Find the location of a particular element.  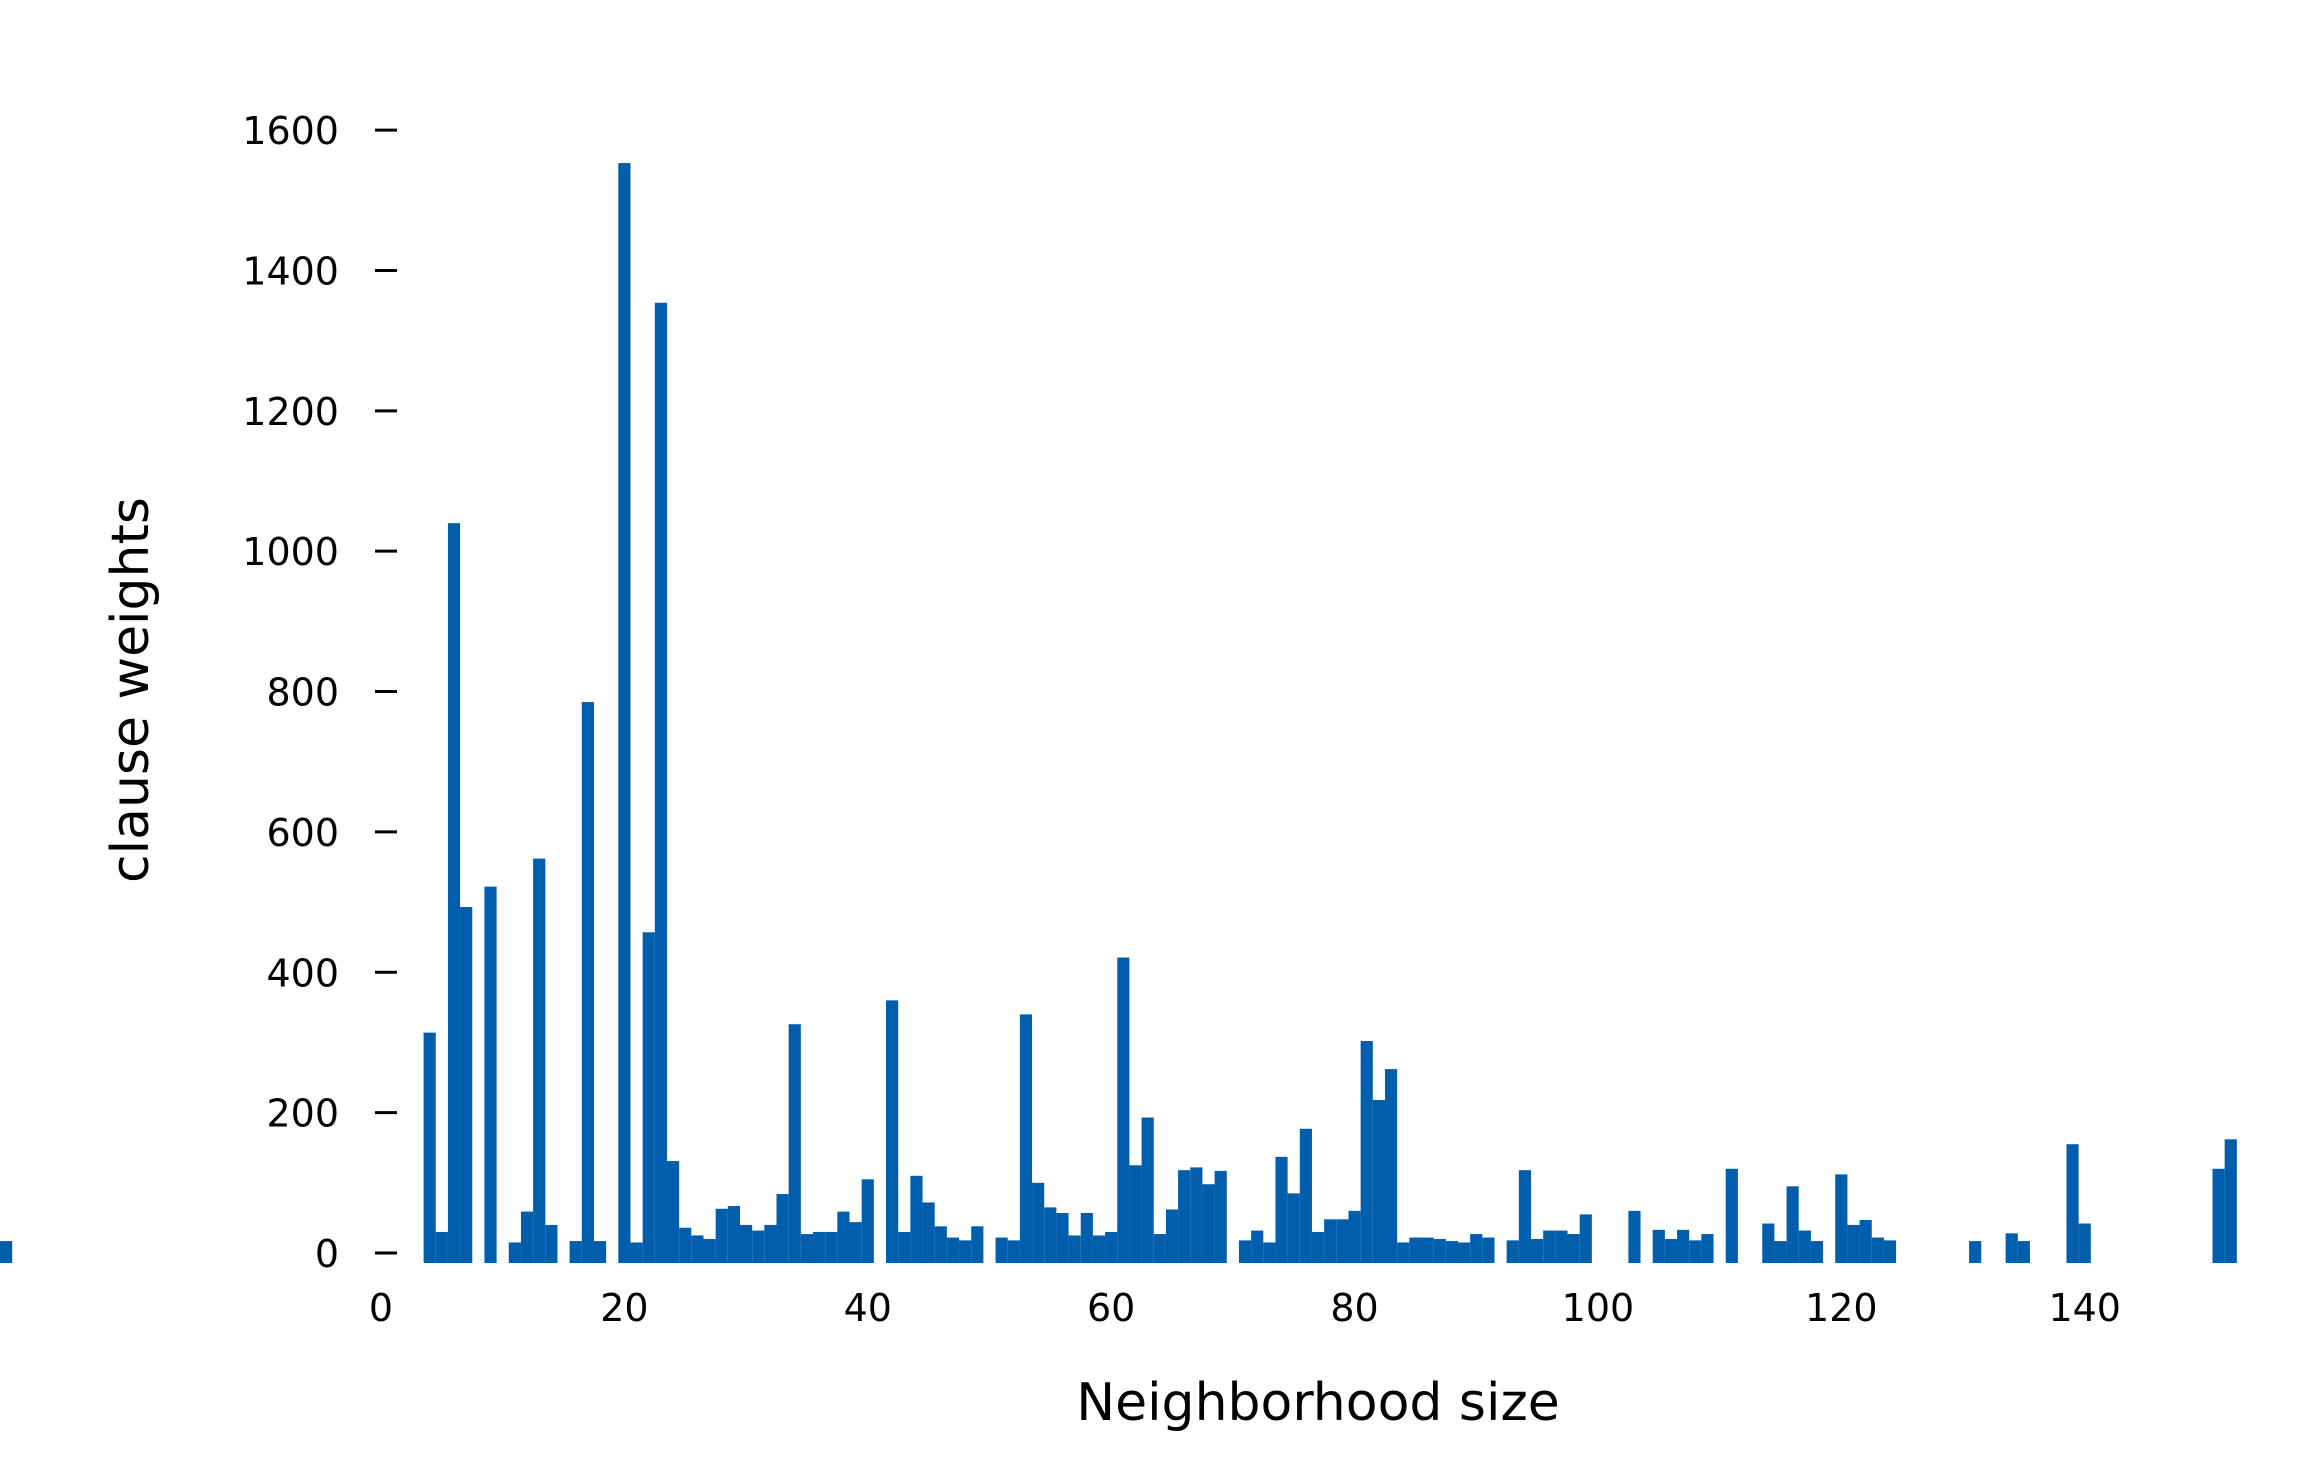

x-tick-label: 40 is located at coordinates (868, 1308).